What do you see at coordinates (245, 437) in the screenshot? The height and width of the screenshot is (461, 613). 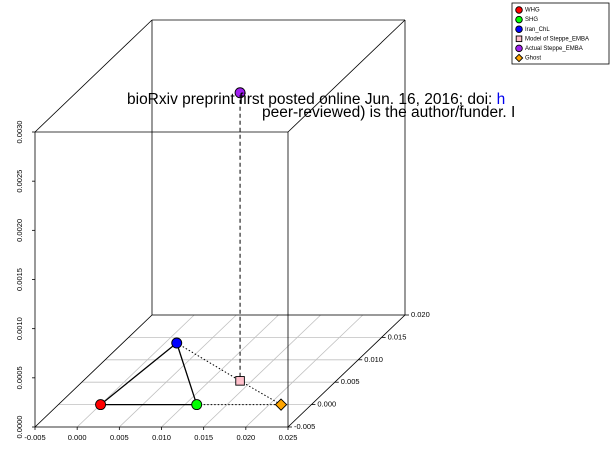 I see `x-tick-label: 0.020` at bounding box center [245, 437].